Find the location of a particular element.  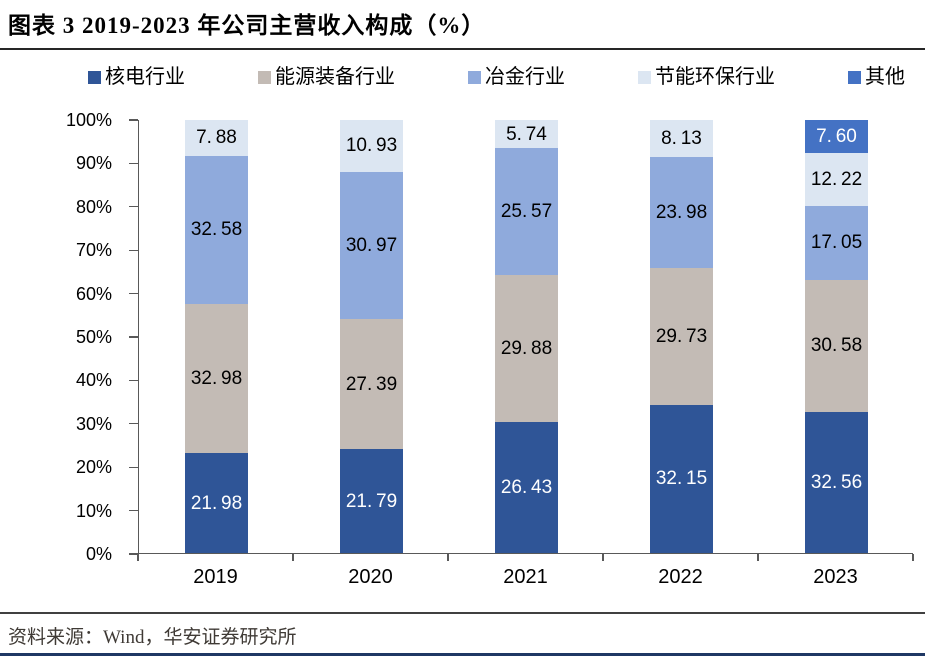

data-label: 32. 58 is located at coordinates (216, 230).